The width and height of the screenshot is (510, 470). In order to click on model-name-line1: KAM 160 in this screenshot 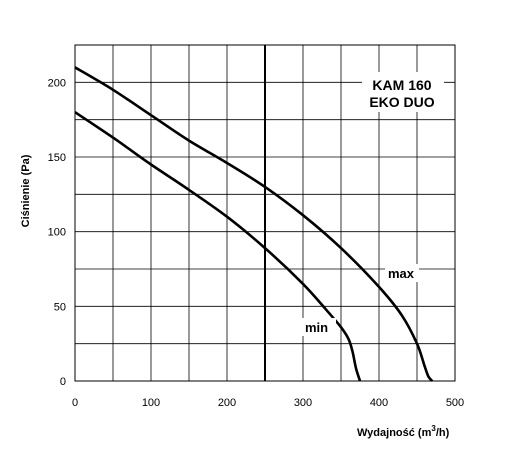, I will do `click(401, 85)`.